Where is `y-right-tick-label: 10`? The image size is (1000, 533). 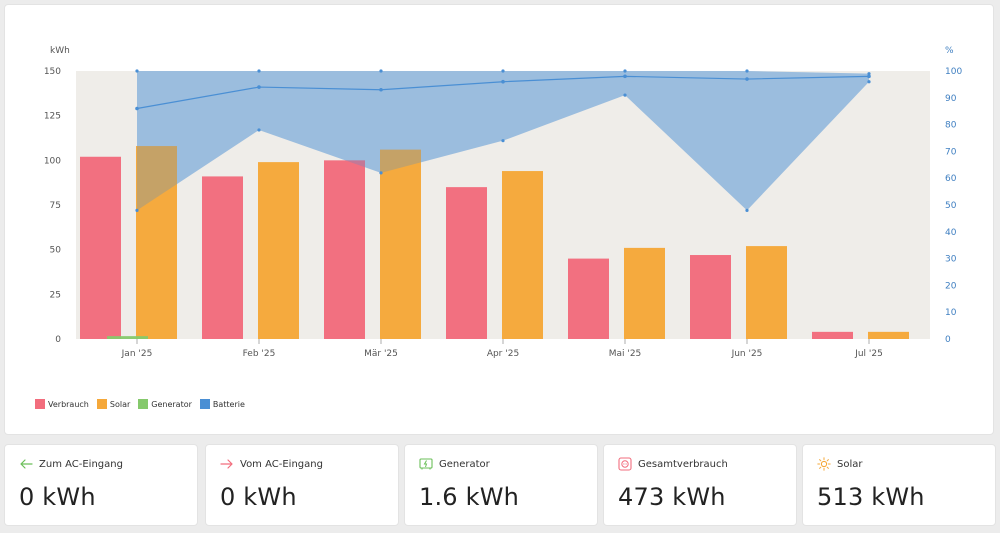
y-right-tick-label: 10 is located at coordinates (951, 313).